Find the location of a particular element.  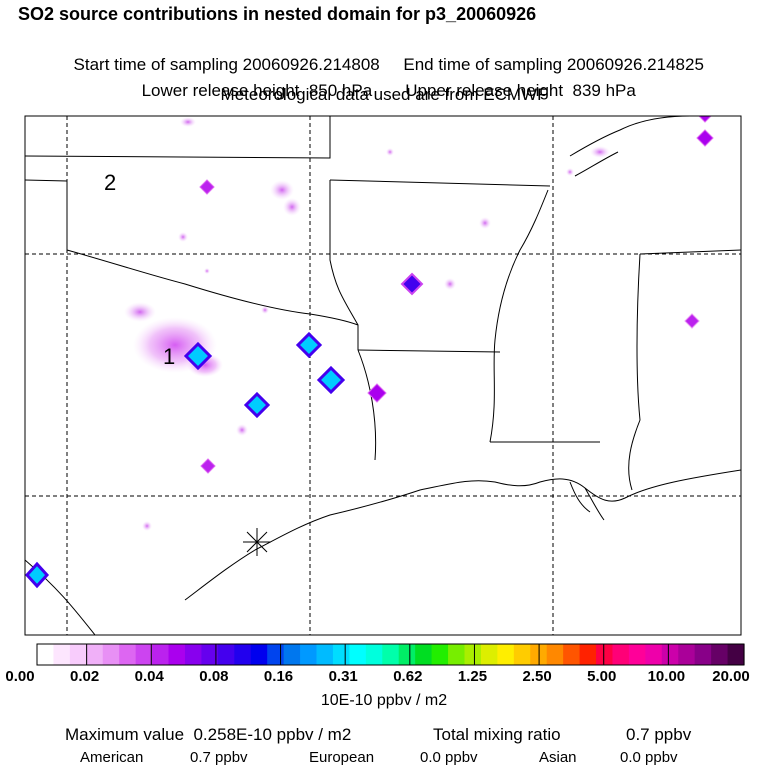

colorbar-tick-label: 2.50 is located at coordinates (537, 676).